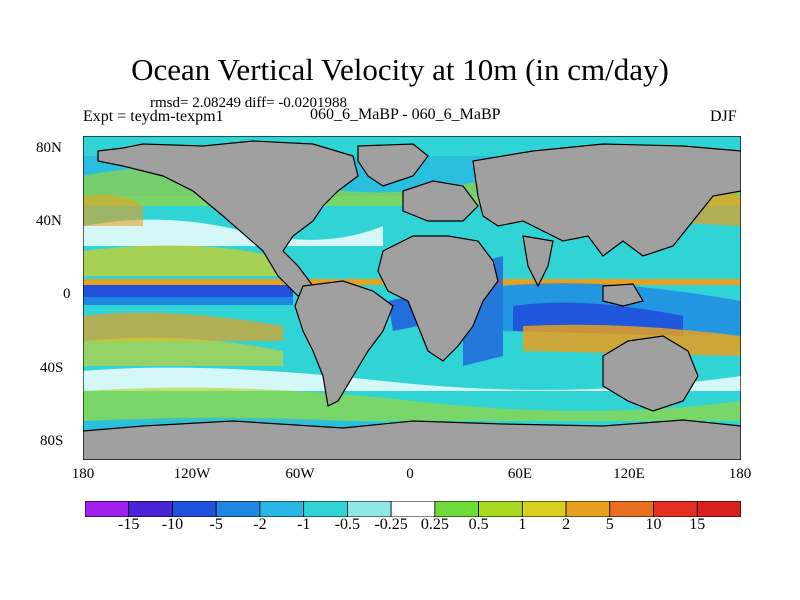  I want to click on lon-tick-180w: 180, so click(83, 474).